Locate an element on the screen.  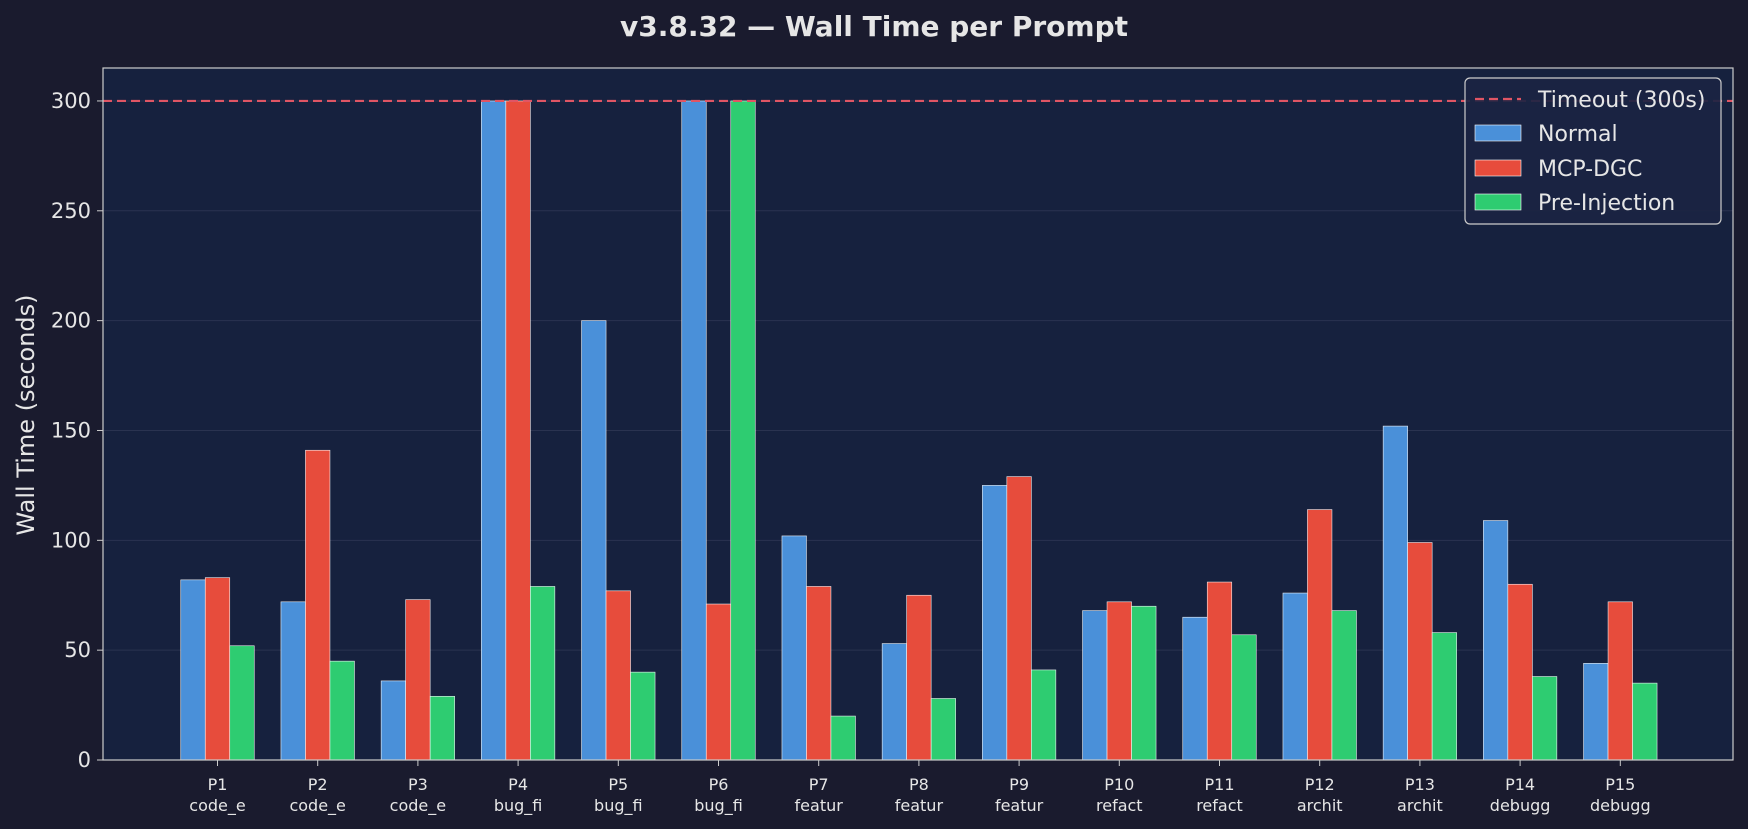
x-tick-id: P14 is located at coordinates (1520, 784).